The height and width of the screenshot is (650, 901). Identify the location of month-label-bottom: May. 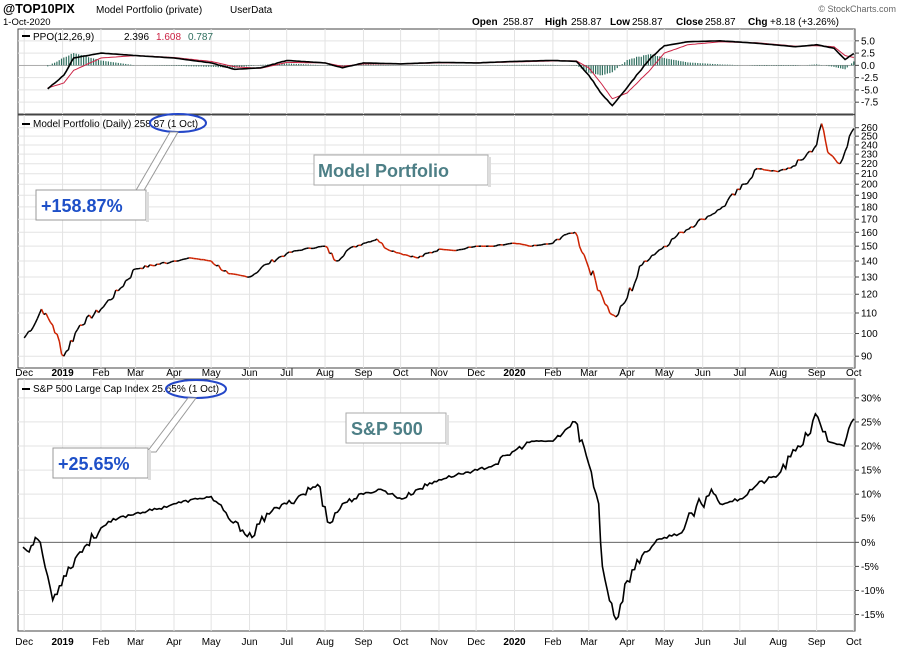
(211, 642).